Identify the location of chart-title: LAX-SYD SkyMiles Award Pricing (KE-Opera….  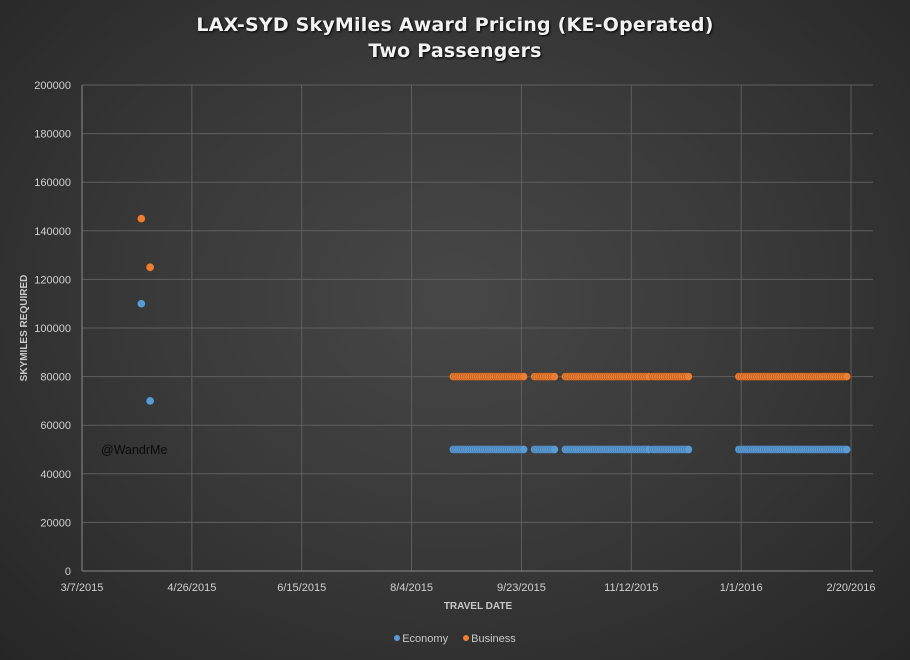
(455, 38).